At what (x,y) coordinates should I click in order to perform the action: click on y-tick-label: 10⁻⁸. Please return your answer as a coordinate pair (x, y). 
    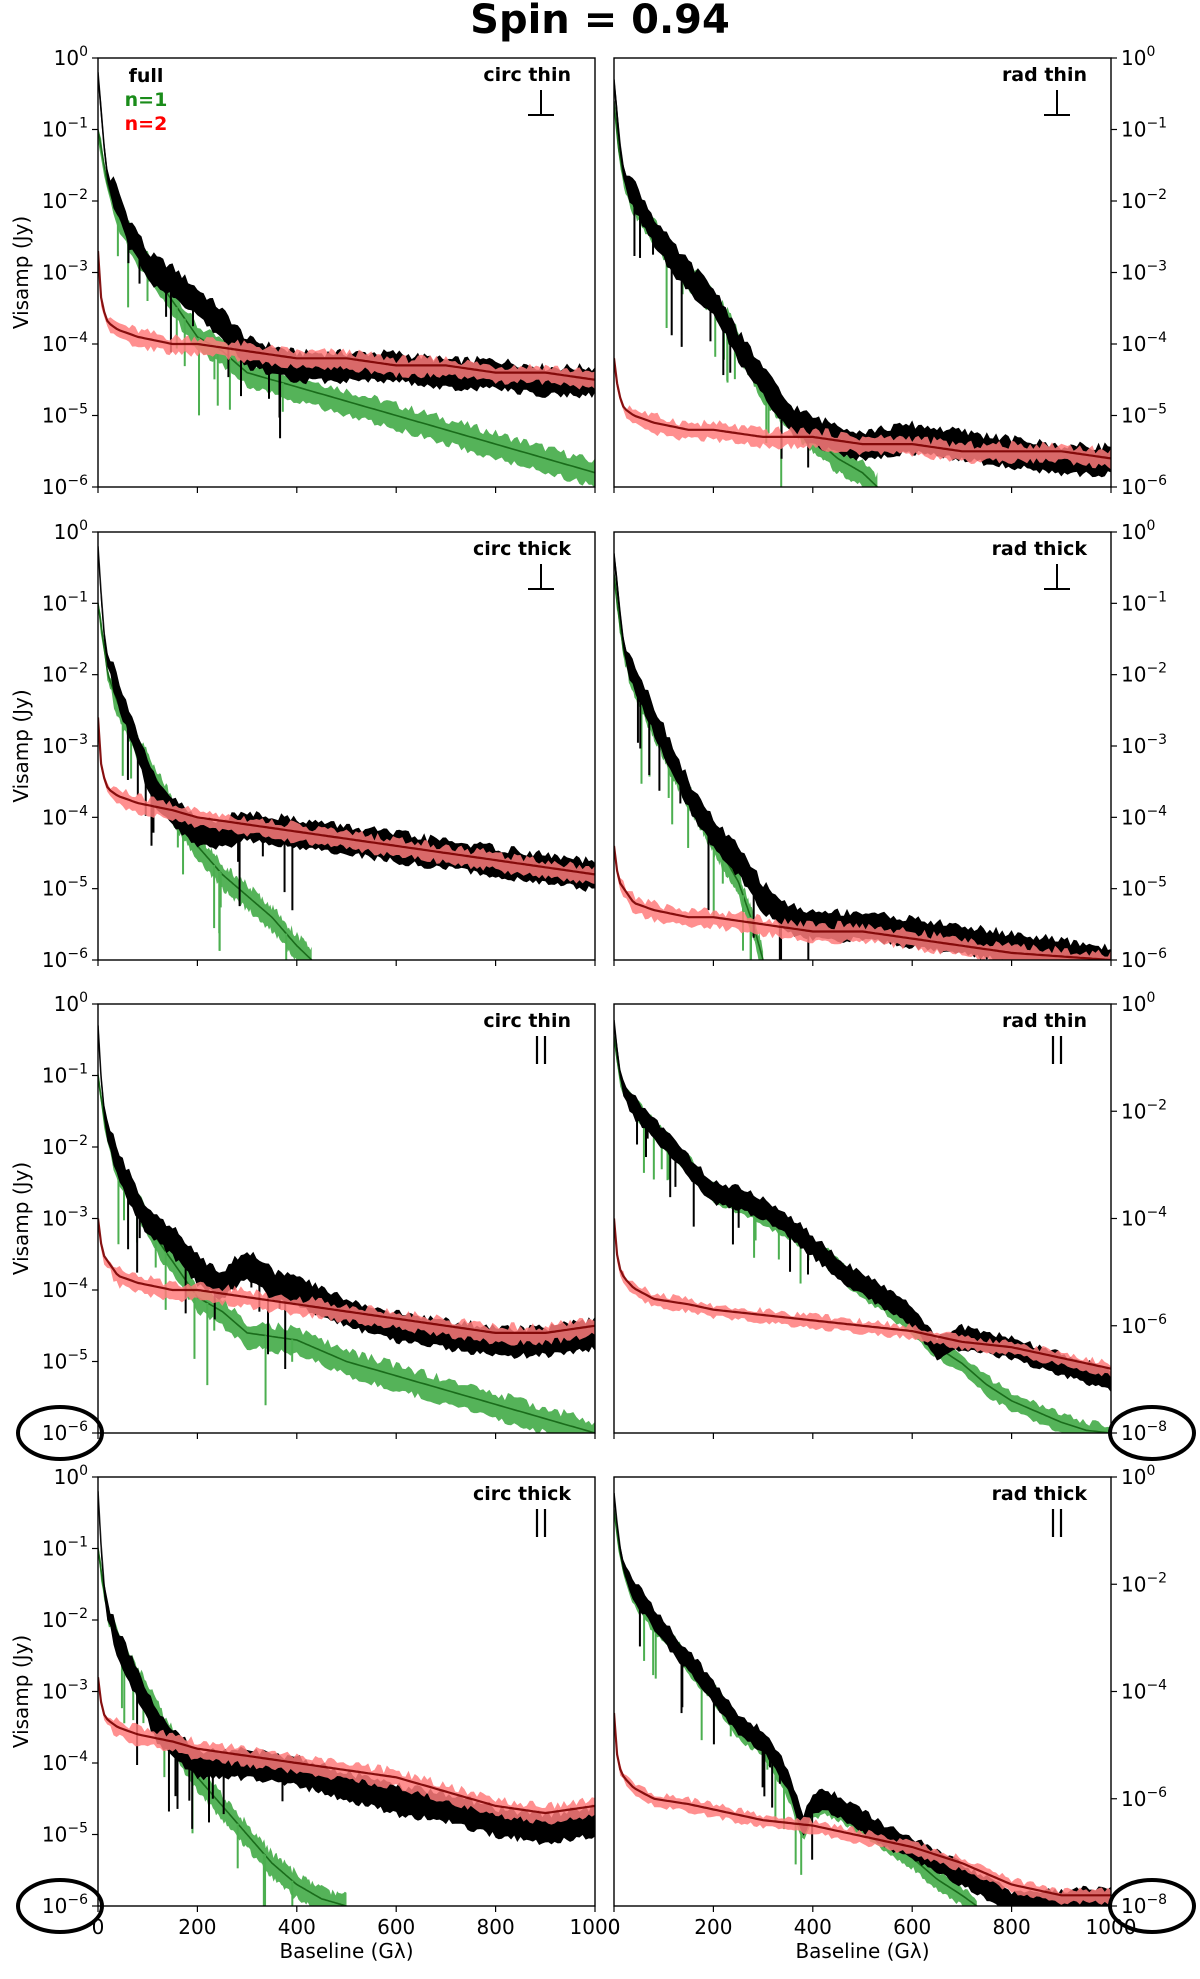
    Looking at the image, I should click on (1144, 1905).